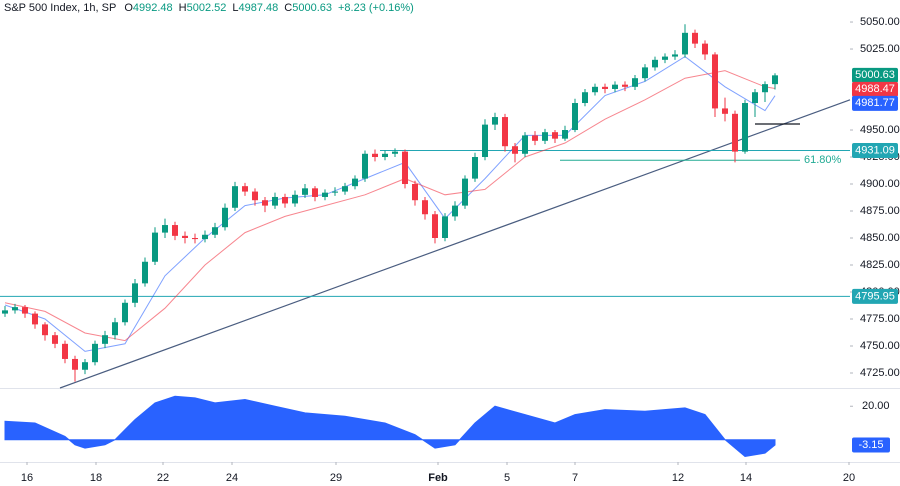 This screenshot has width=900, height=486. I want to click on y-tick-label: 4750.00, so click(880, 346).